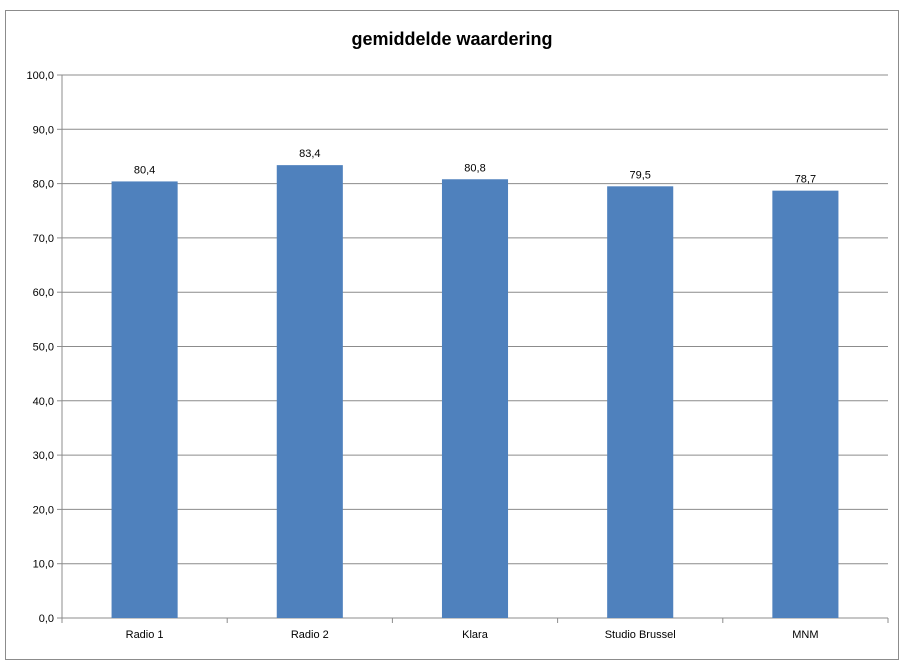  Describe the element at coordinates (43, 239) in the screenshot. I see `y-tick-label: 70,0` at that location.